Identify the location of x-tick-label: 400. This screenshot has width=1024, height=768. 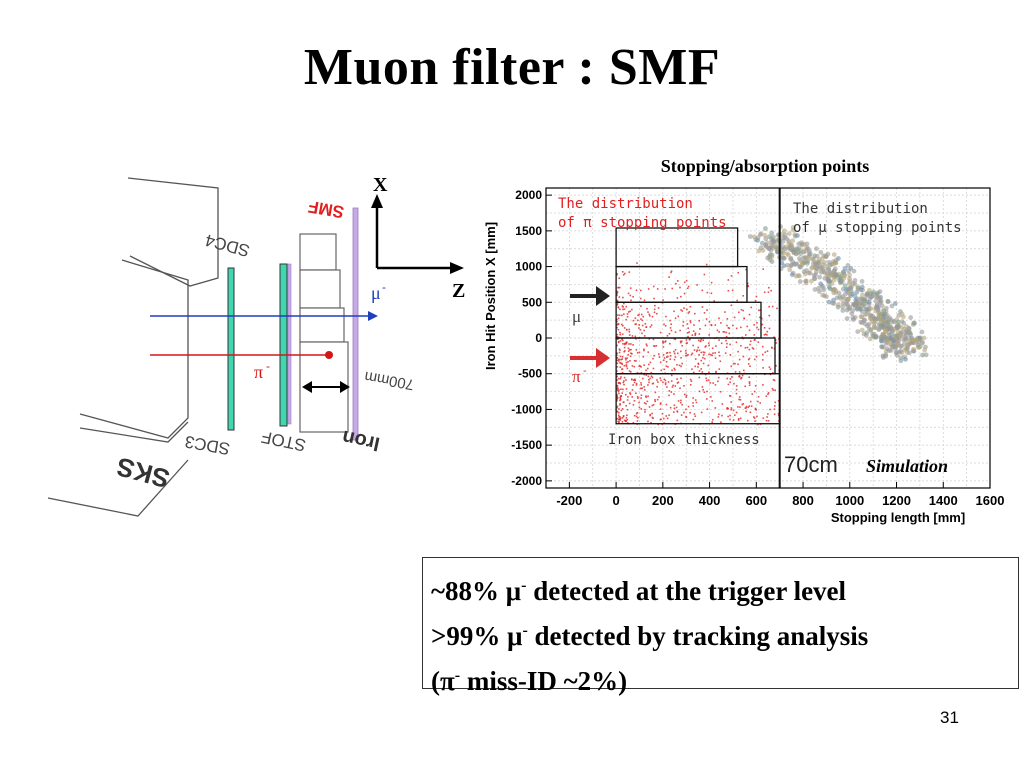
(710, 500).